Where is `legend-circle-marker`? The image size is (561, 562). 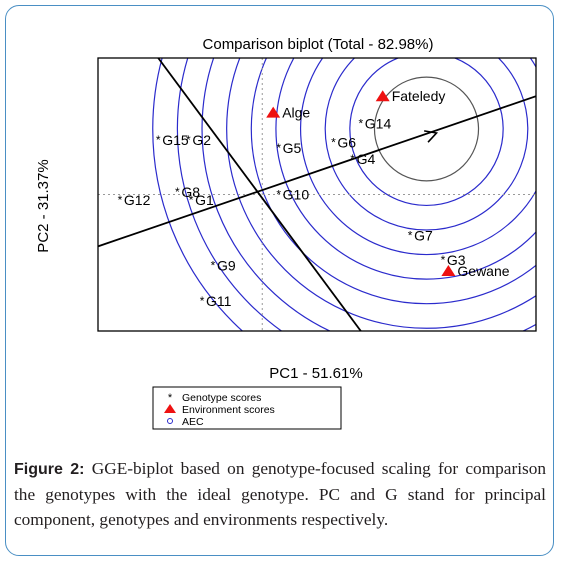
legend-circle-marker is located at coordinates (170, 421).